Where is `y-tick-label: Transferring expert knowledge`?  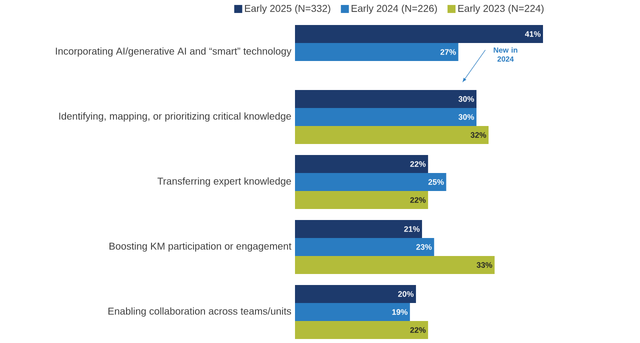 y-tick-label: Transferring expert knowledge is located at coordinates (225, 182).